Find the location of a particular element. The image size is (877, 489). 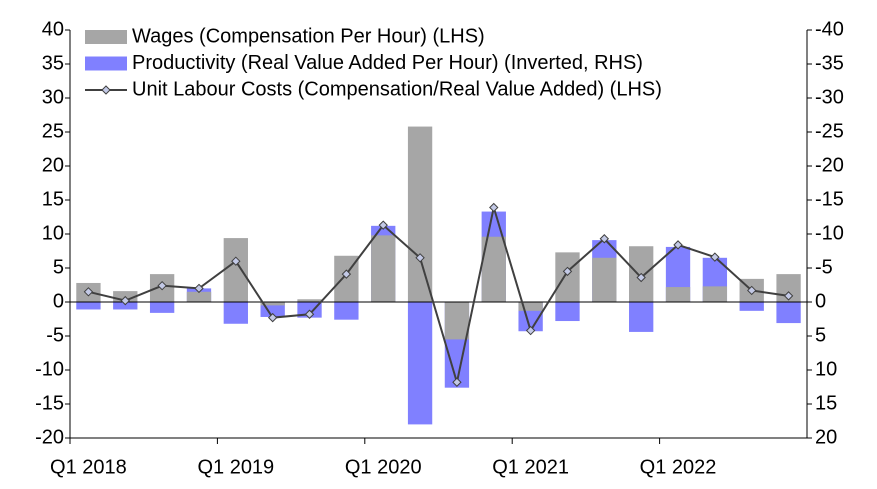

y-tick-label: 15 is located at coordinates (53, 199).